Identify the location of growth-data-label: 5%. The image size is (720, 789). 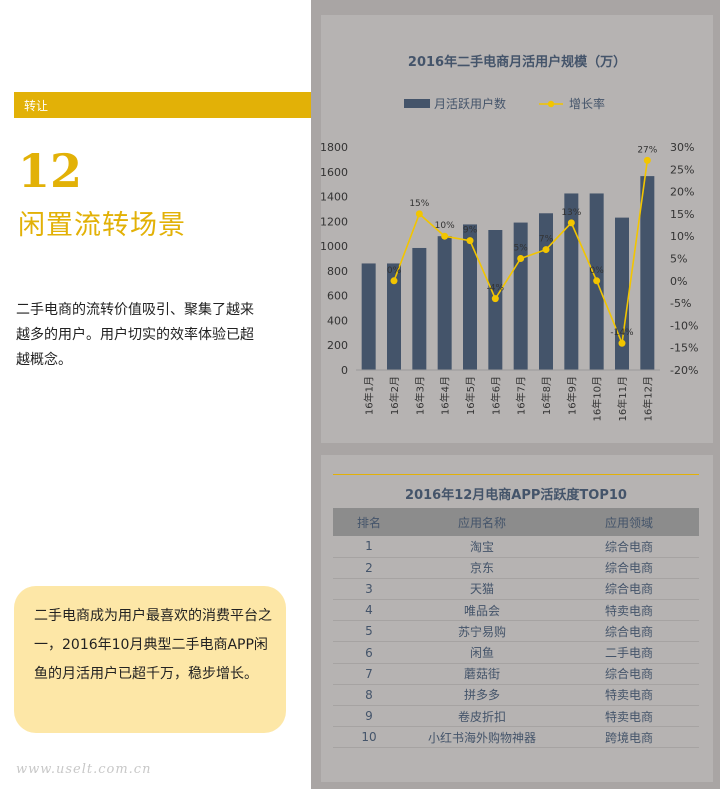
(521, 249).